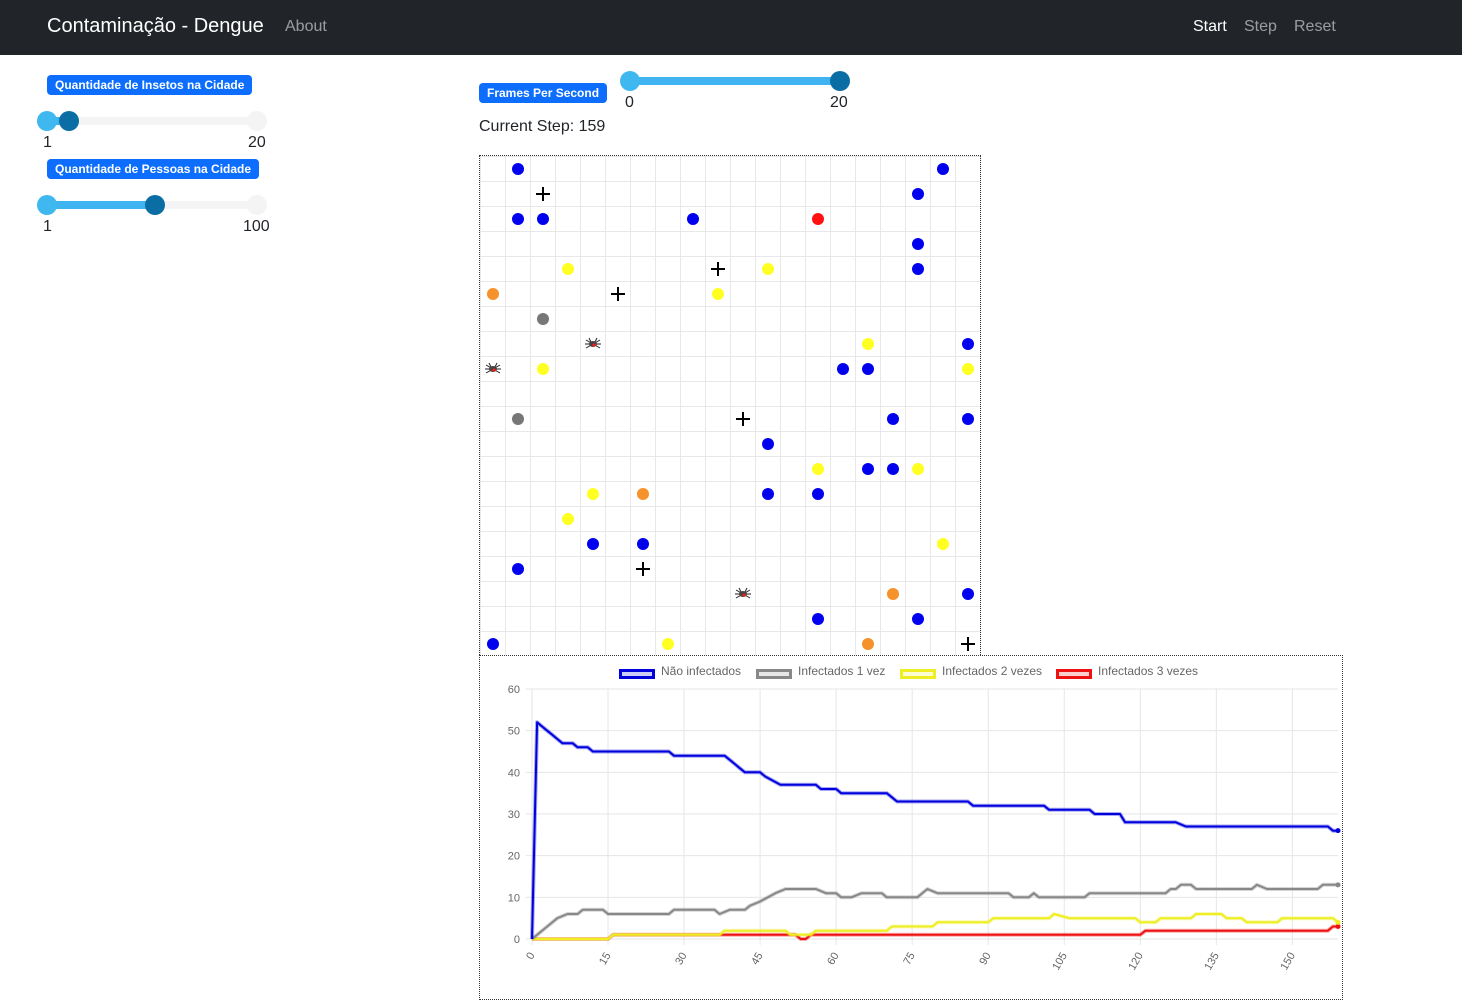 The width and height of the screenshot is (1462, 1000). Describe the element at coordinates (306, 26) in the screenshot. I see `nav-about-link: About` at that location.